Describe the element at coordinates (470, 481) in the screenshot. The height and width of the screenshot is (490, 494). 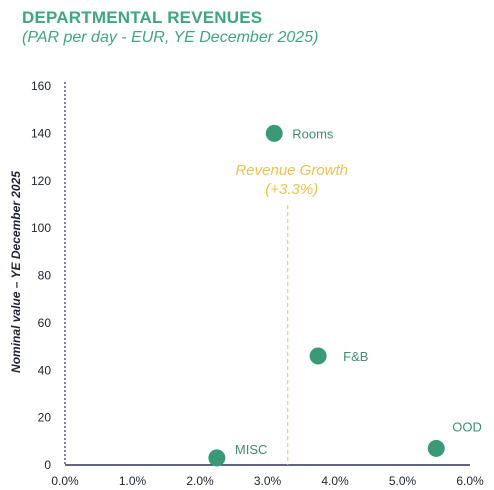
I see `x-tick-label: 6.0%` at that location.